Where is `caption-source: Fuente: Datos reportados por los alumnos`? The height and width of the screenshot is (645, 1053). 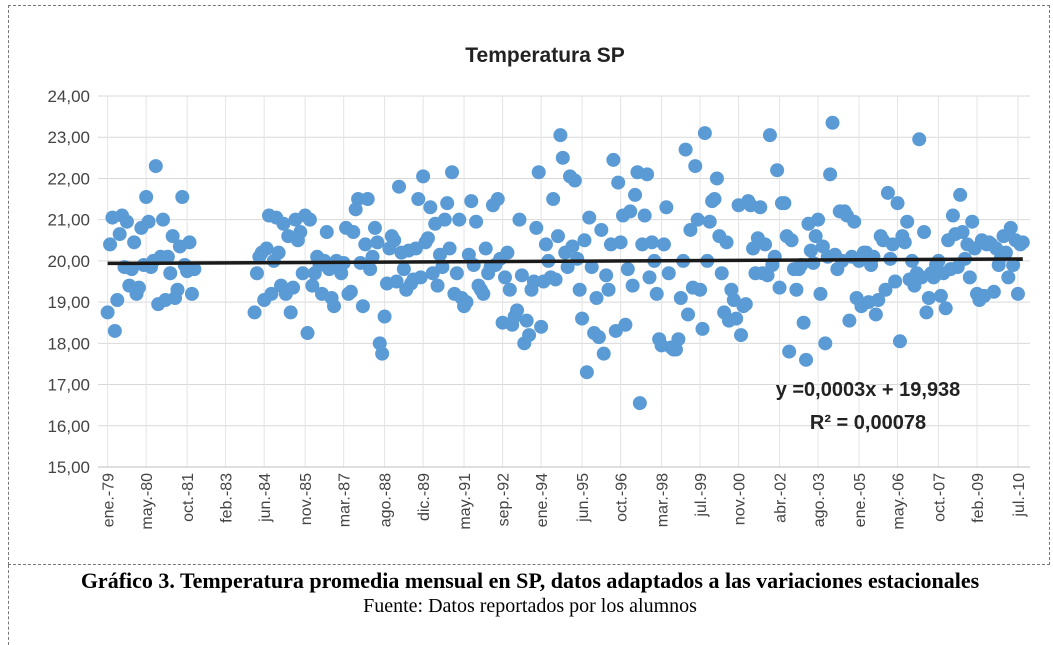 caption-source: Fuente: Datos reportados por los alumnos is located at coordinates (530, 606).